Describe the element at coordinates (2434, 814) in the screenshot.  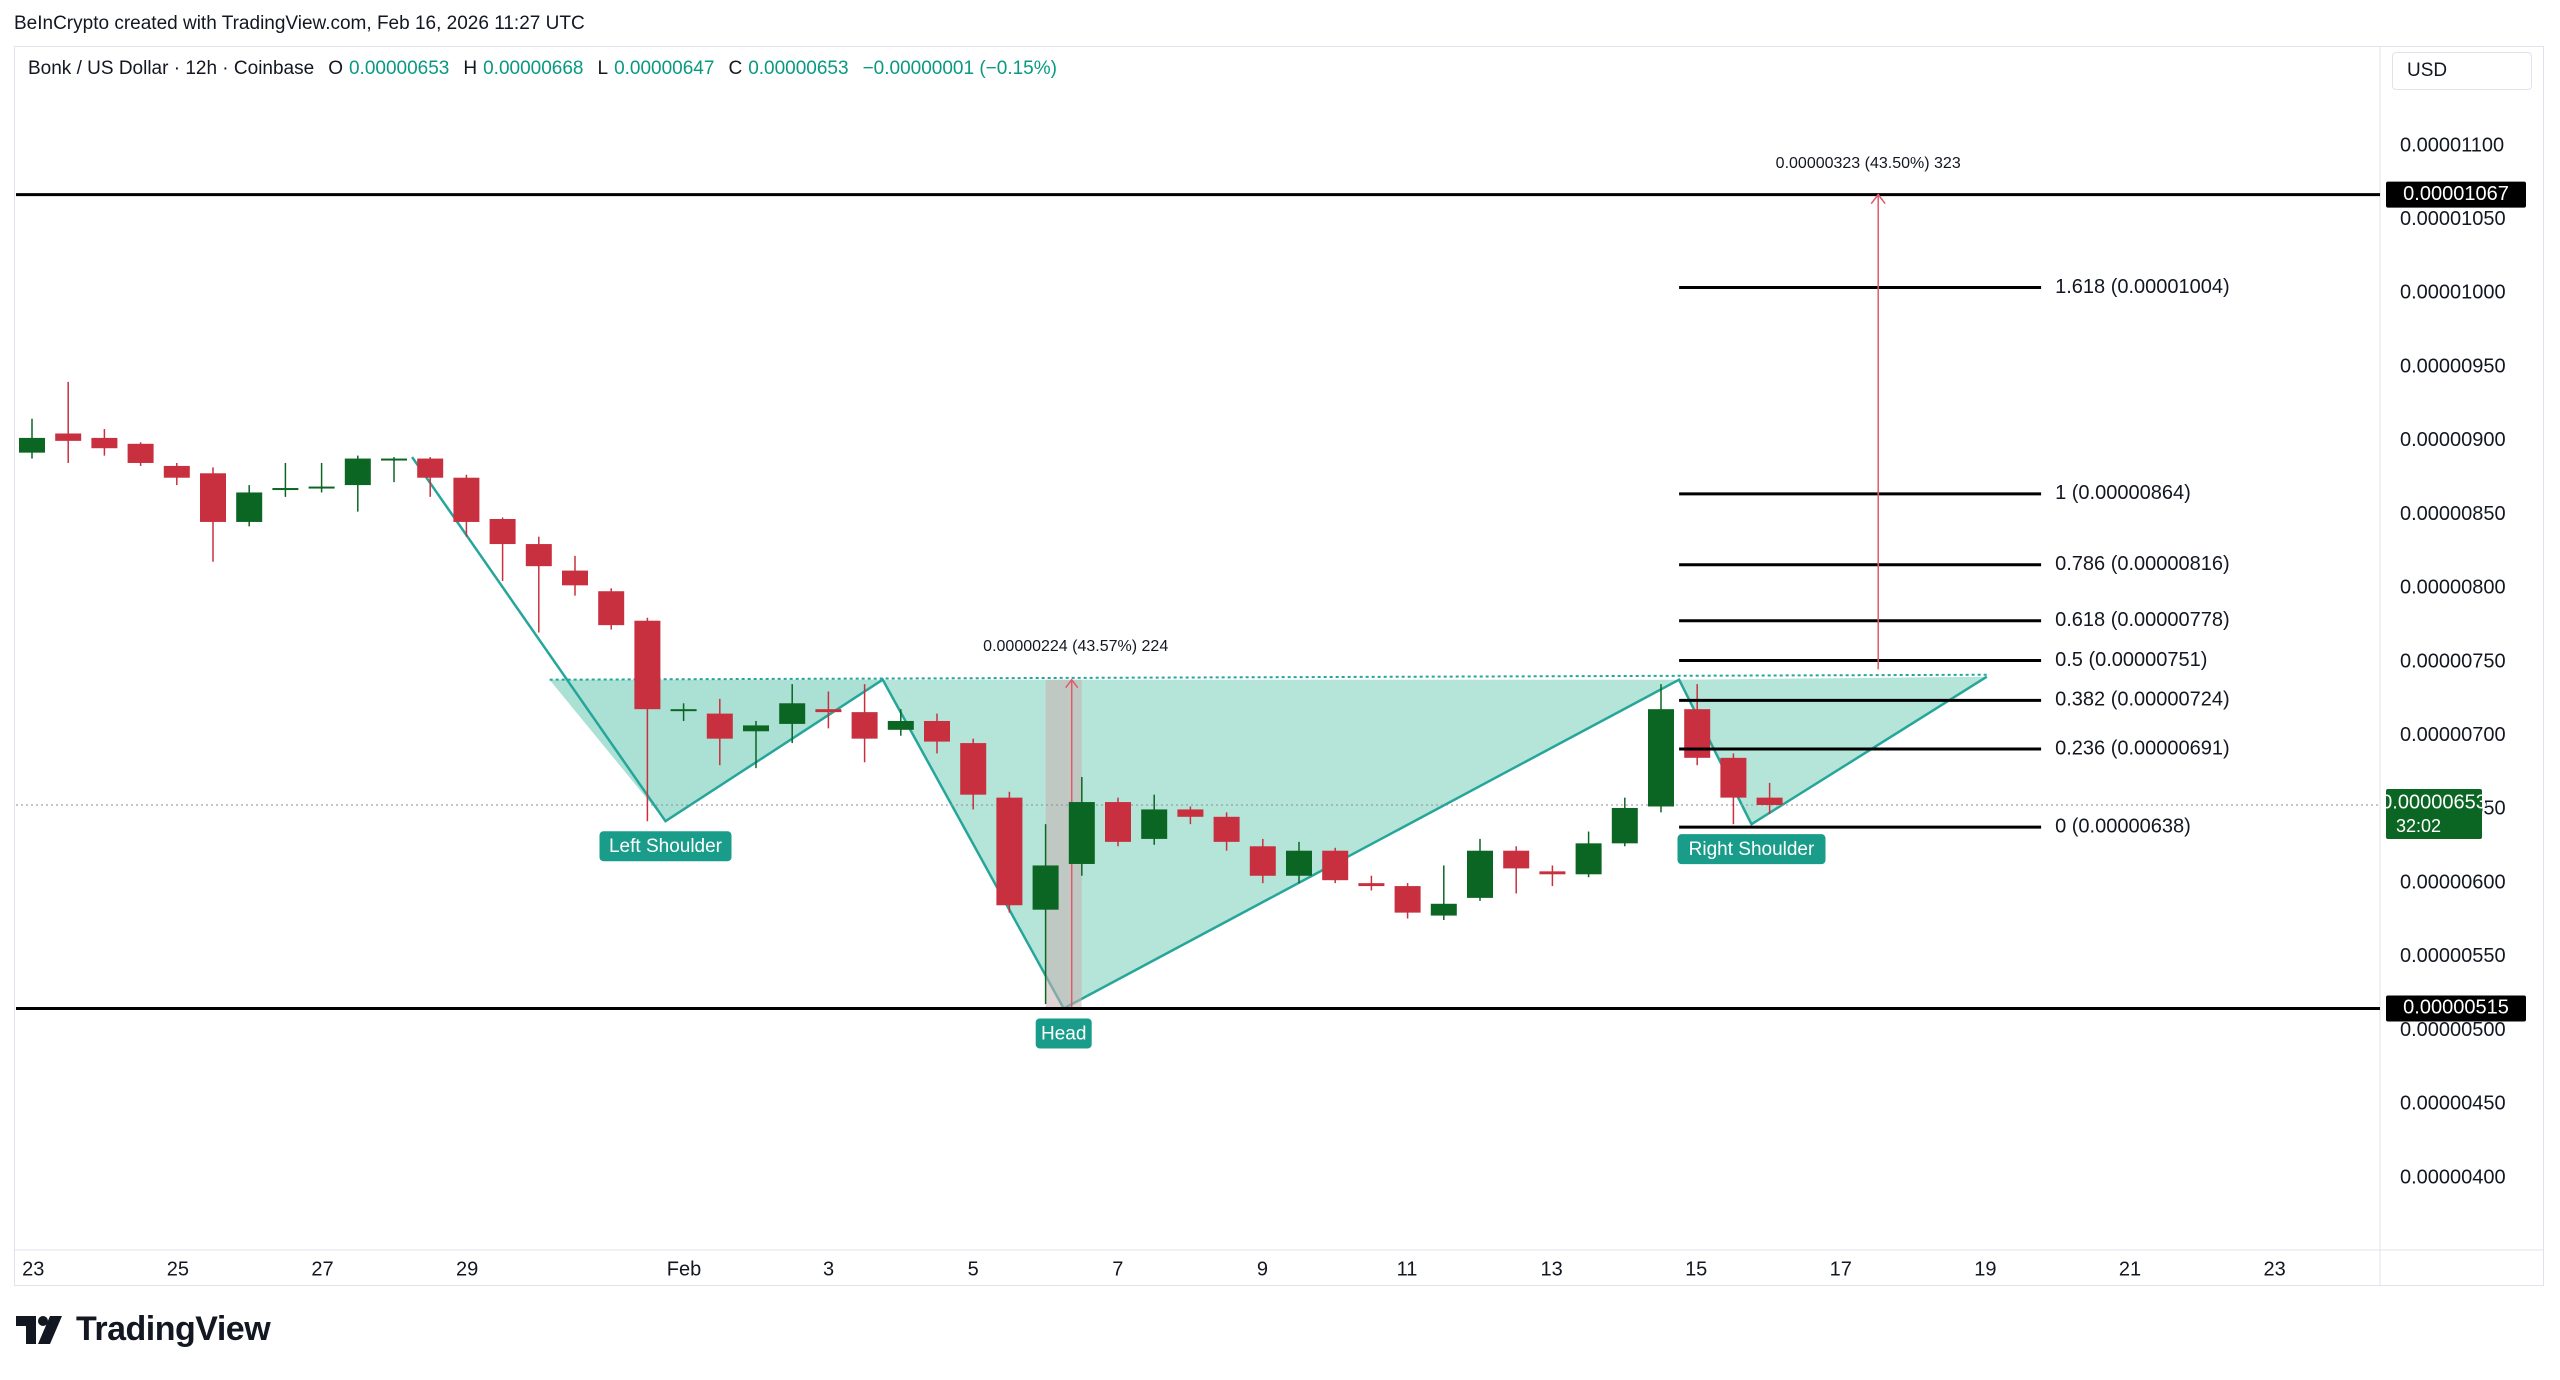
I see `last-price-tag` at that location.